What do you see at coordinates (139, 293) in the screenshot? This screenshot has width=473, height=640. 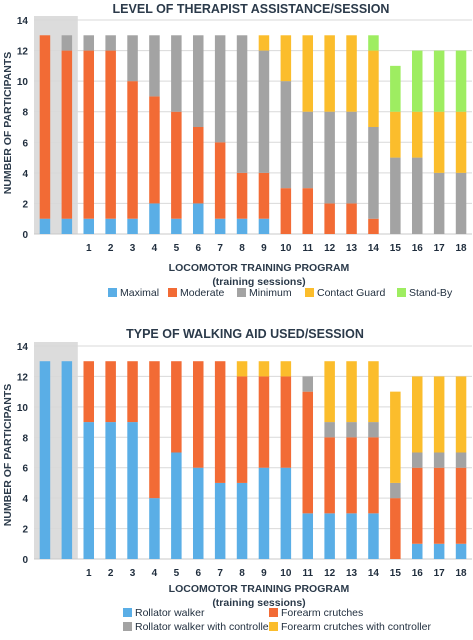 I see `legend-label: Maximal` at bounding box center [139, 293].